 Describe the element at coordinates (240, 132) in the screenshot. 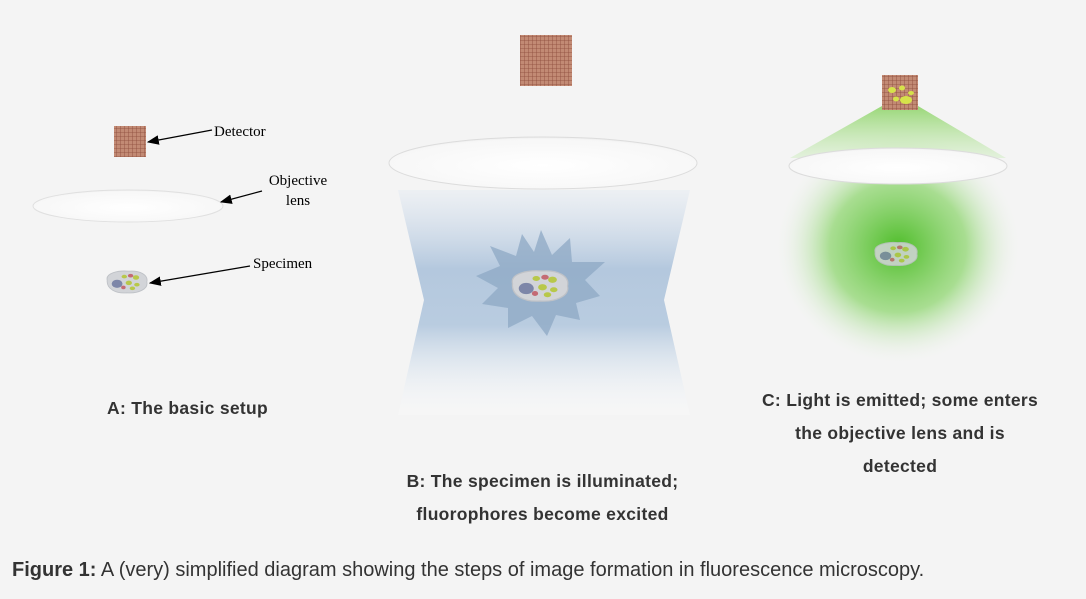

I see `label-detector: Detector` at that location.